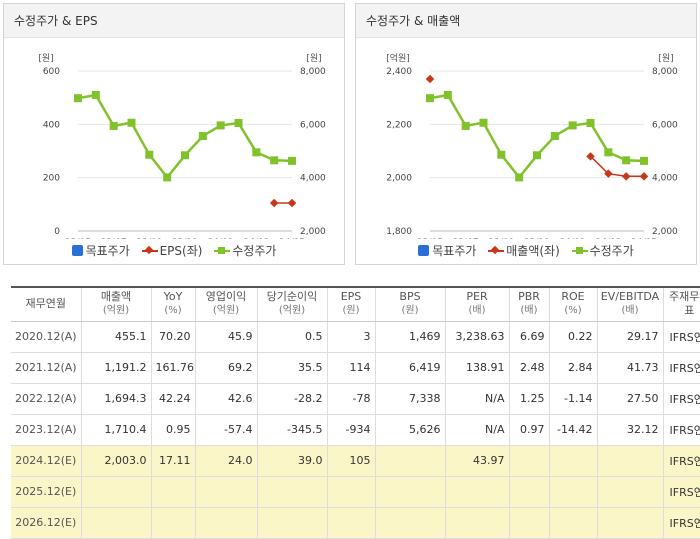 This screenshot has height=539, width=700. I want to click on table-cell: N/A, so click(476, 430).